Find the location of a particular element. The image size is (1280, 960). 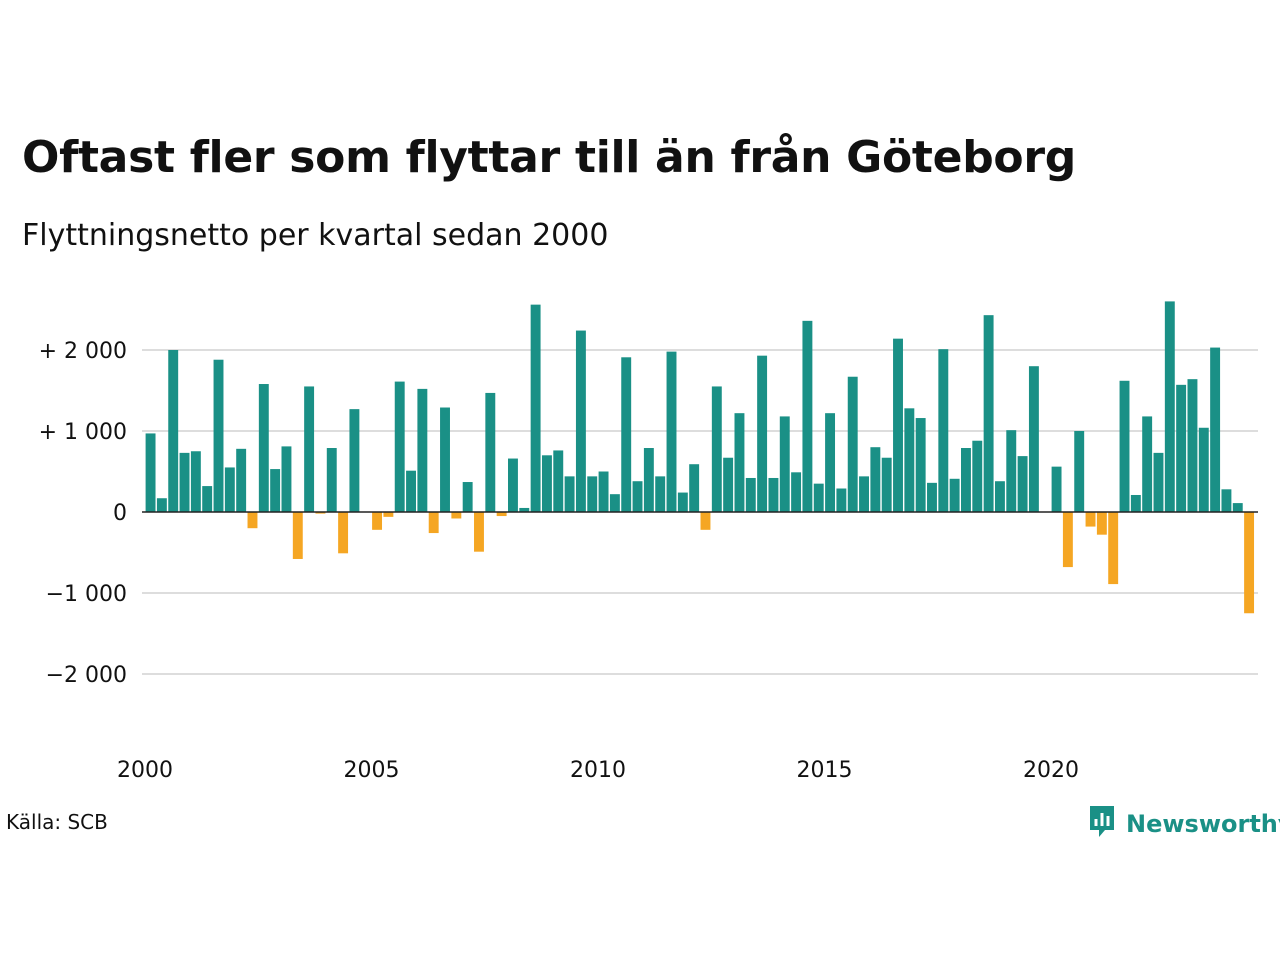

brand-name: Newsworthy is located at coordinates (1203, 823).